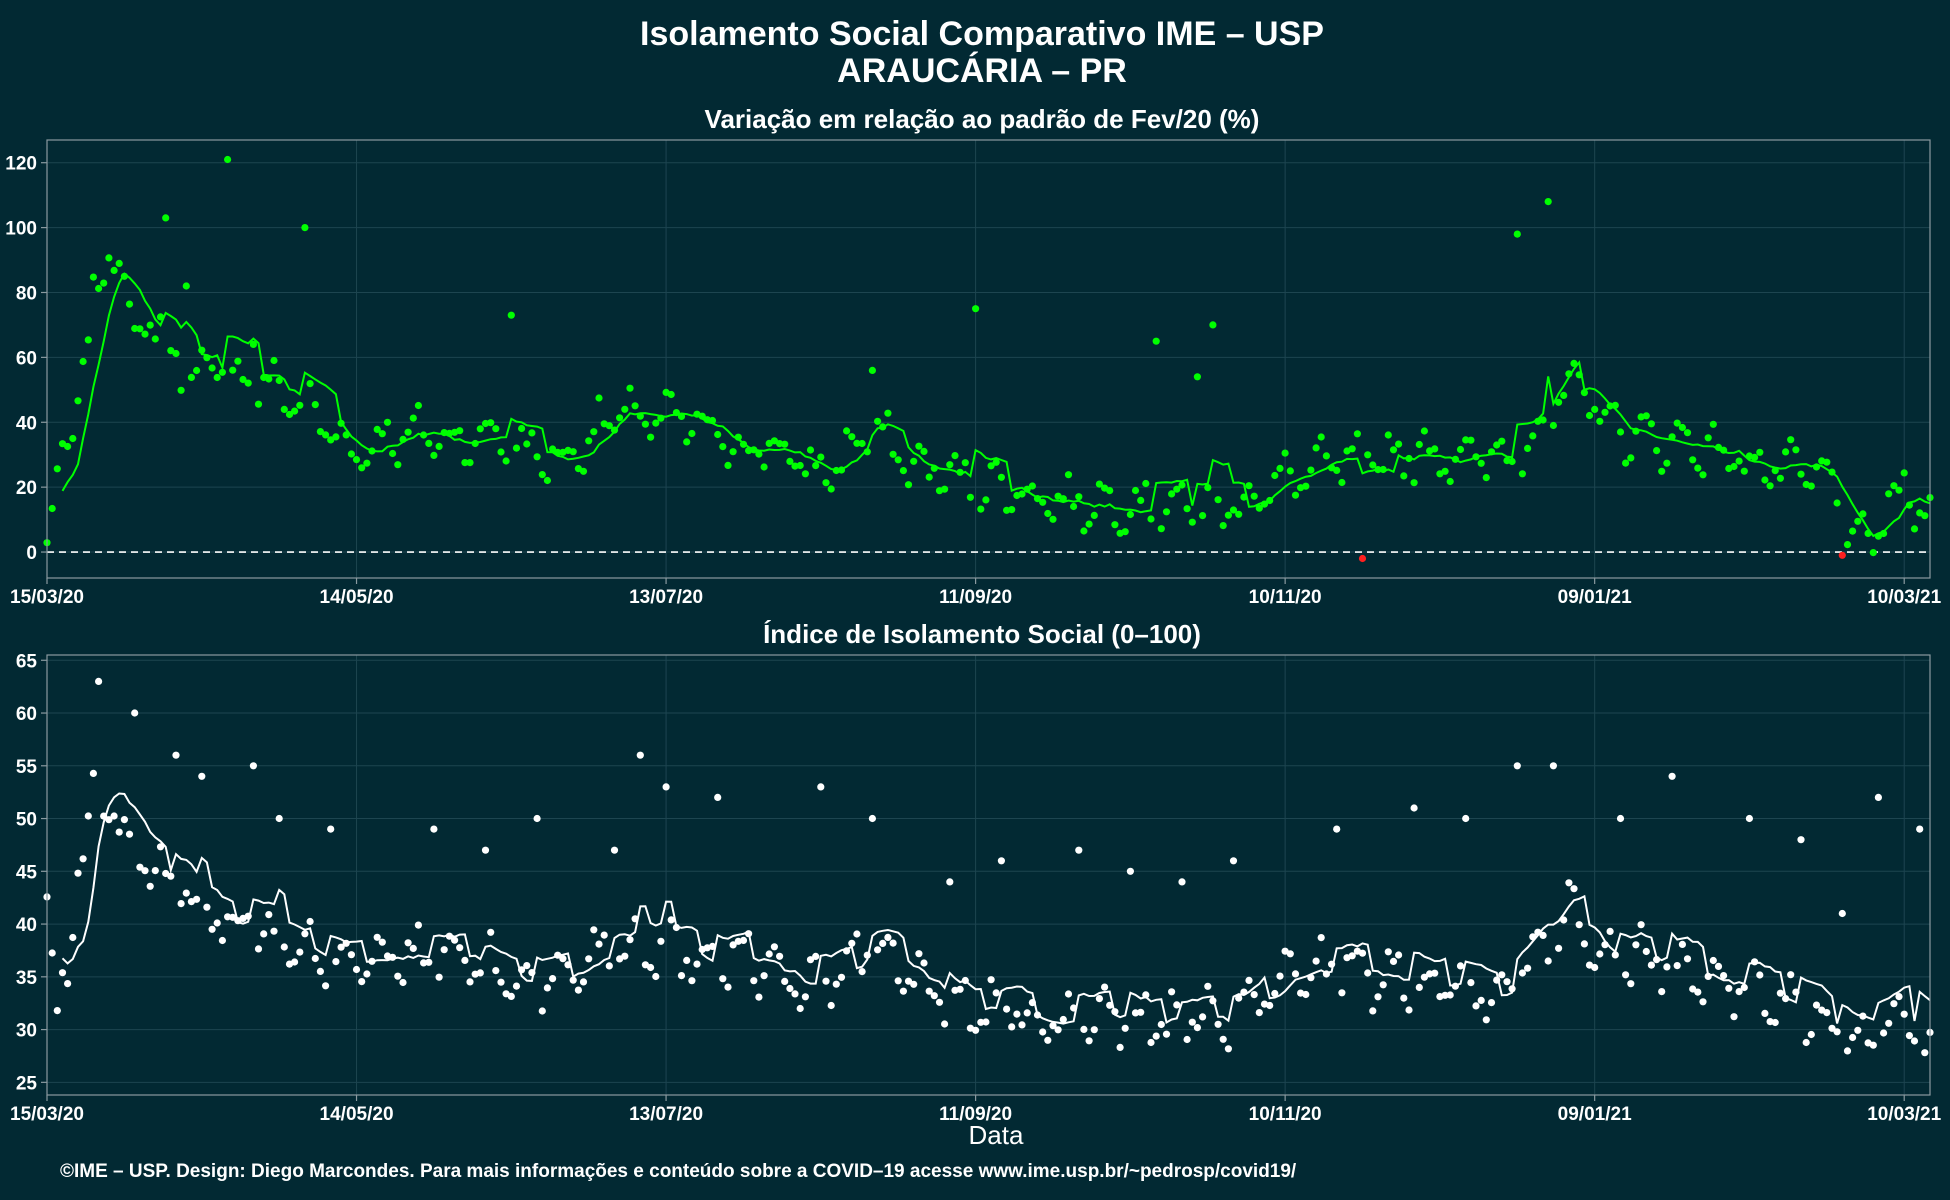 The width and height of the screenshot is (1950, 1200). Describe the element at coordinates (666, 1114) in the screenshot. I see `x-tick-label: 13/07/20` at that location.